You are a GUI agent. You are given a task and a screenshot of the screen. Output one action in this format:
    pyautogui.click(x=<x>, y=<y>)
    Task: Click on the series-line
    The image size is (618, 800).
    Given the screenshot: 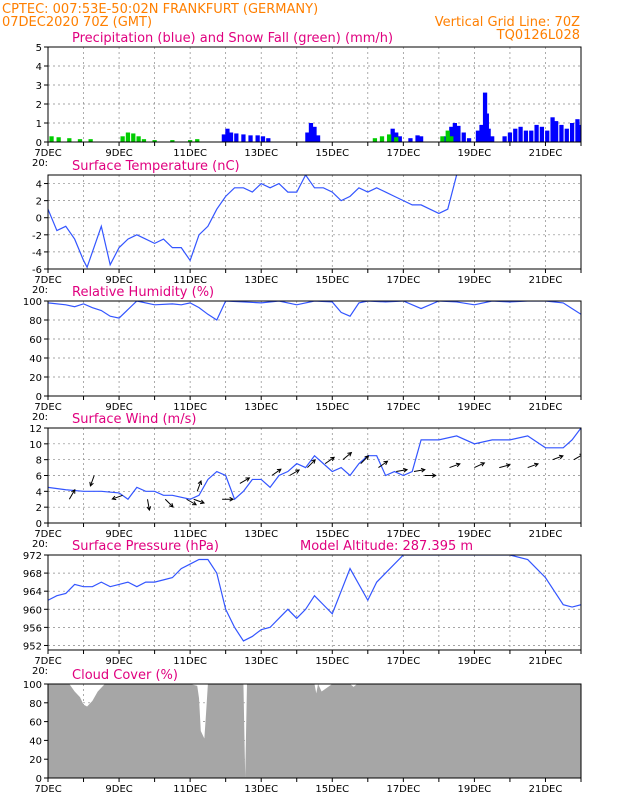 What is the action you would take?
    pyautogui.click(x=314, y=598)
    